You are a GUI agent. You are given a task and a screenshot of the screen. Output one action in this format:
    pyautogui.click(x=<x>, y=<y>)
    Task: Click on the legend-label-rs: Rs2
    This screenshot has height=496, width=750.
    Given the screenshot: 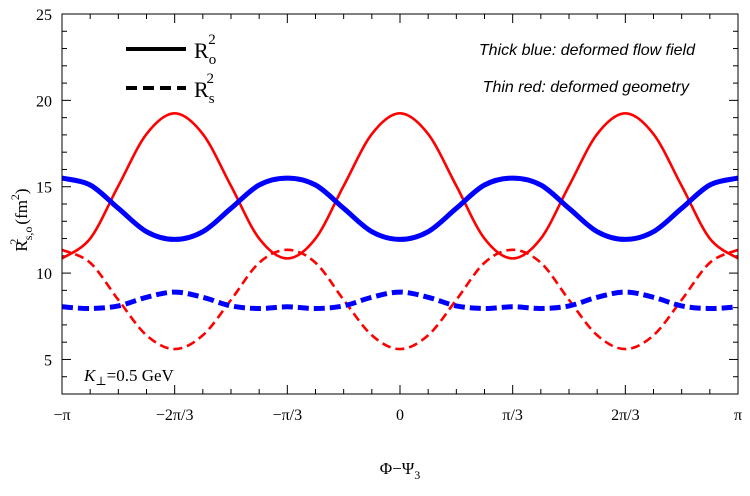 What is the action you would take?
    pyautogui.click(x=204, y=89)
    